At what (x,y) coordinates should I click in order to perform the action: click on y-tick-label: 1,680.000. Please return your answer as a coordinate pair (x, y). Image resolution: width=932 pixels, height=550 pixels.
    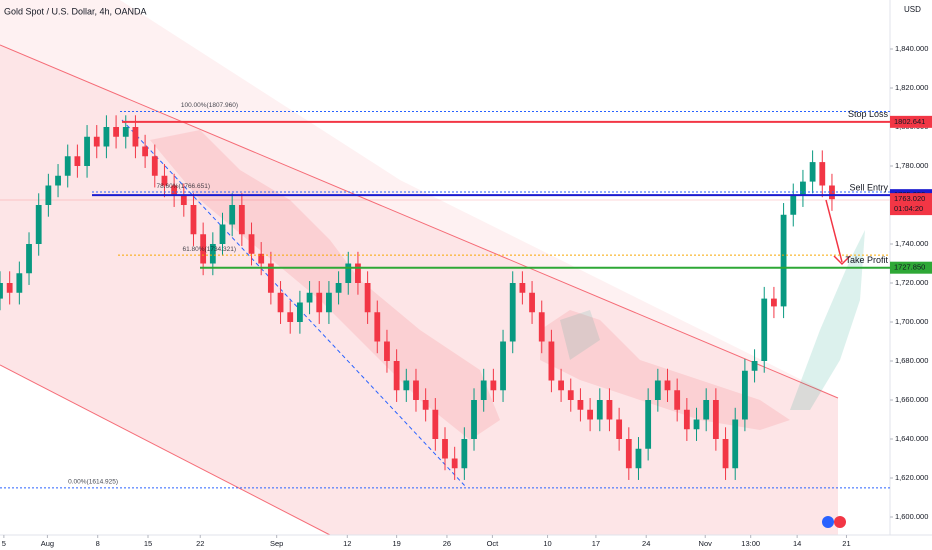
    Looking at the image, I should click on (911, 360).